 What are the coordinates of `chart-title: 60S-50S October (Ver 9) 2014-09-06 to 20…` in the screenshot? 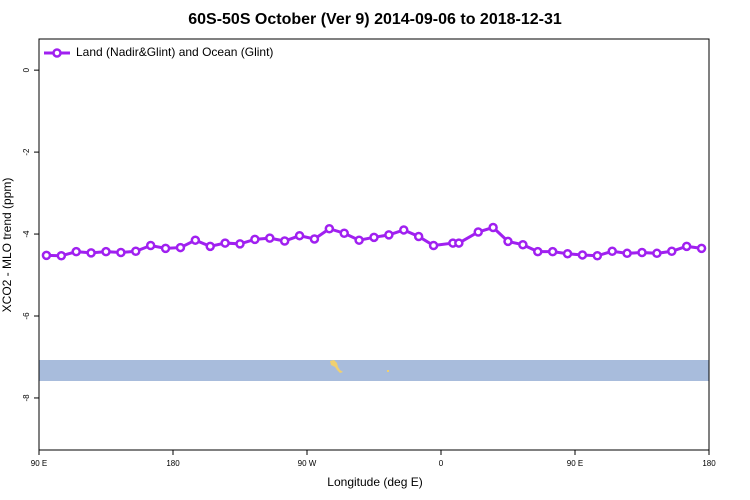 It's located at (375, 19).